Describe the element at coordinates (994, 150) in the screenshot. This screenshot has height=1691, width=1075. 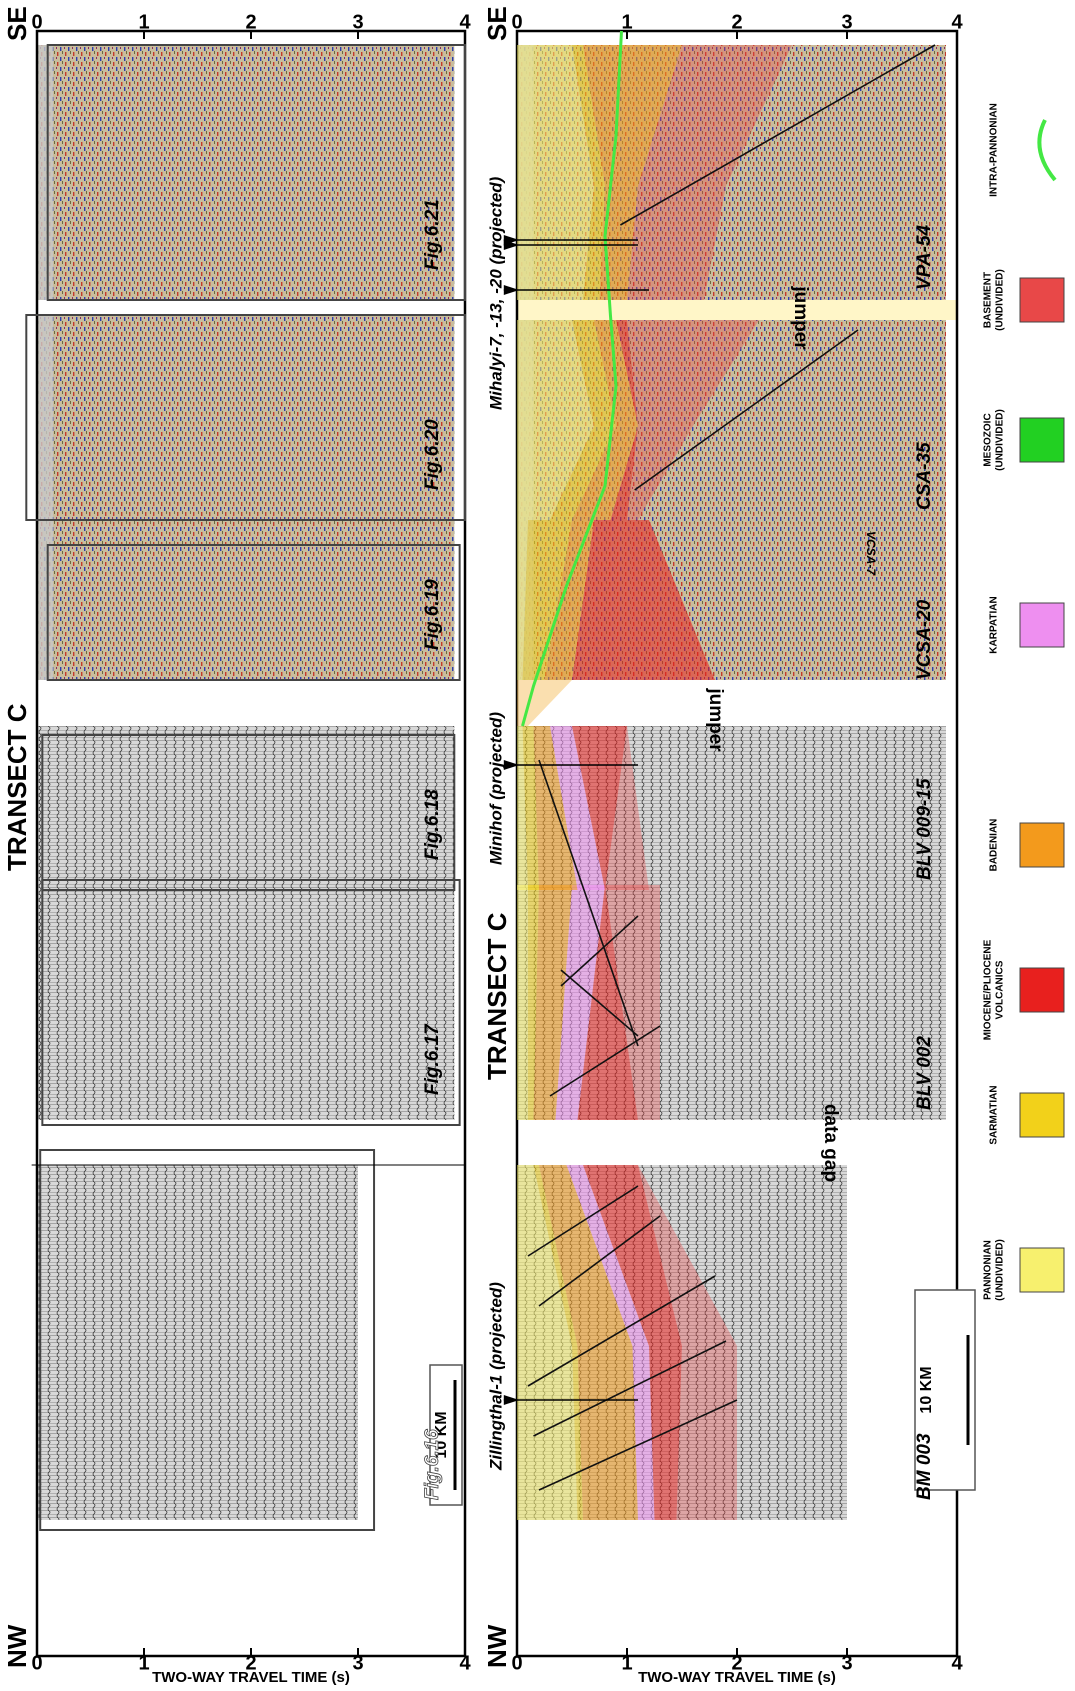
I see `legend-label: INTRA-PANNONIAN` at that location.